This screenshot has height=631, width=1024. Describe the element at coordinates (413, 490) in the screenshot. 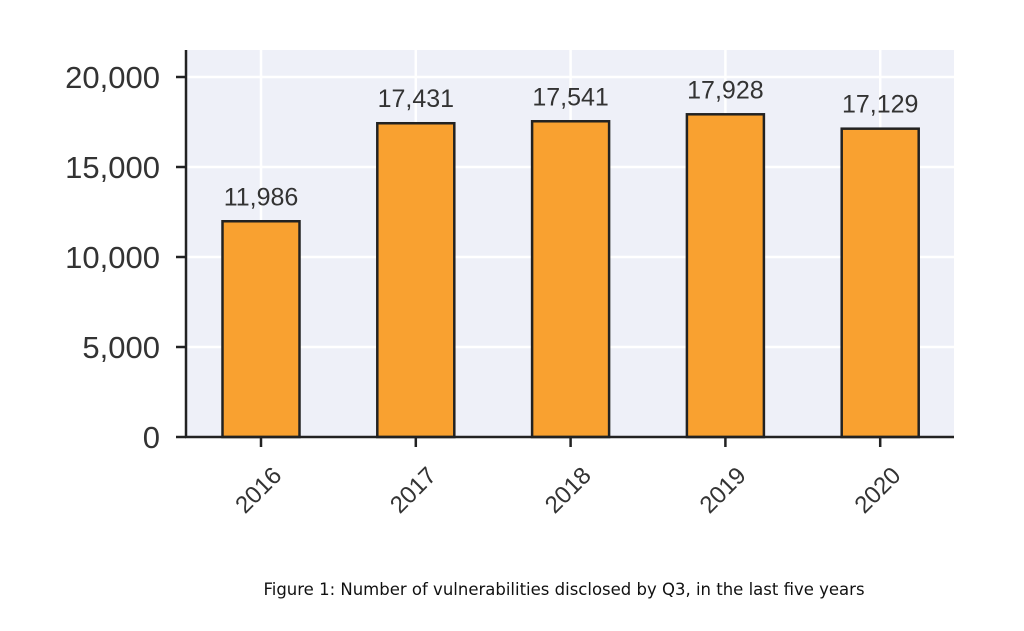

I see `x-tick-label-2017: 2017` at that location.